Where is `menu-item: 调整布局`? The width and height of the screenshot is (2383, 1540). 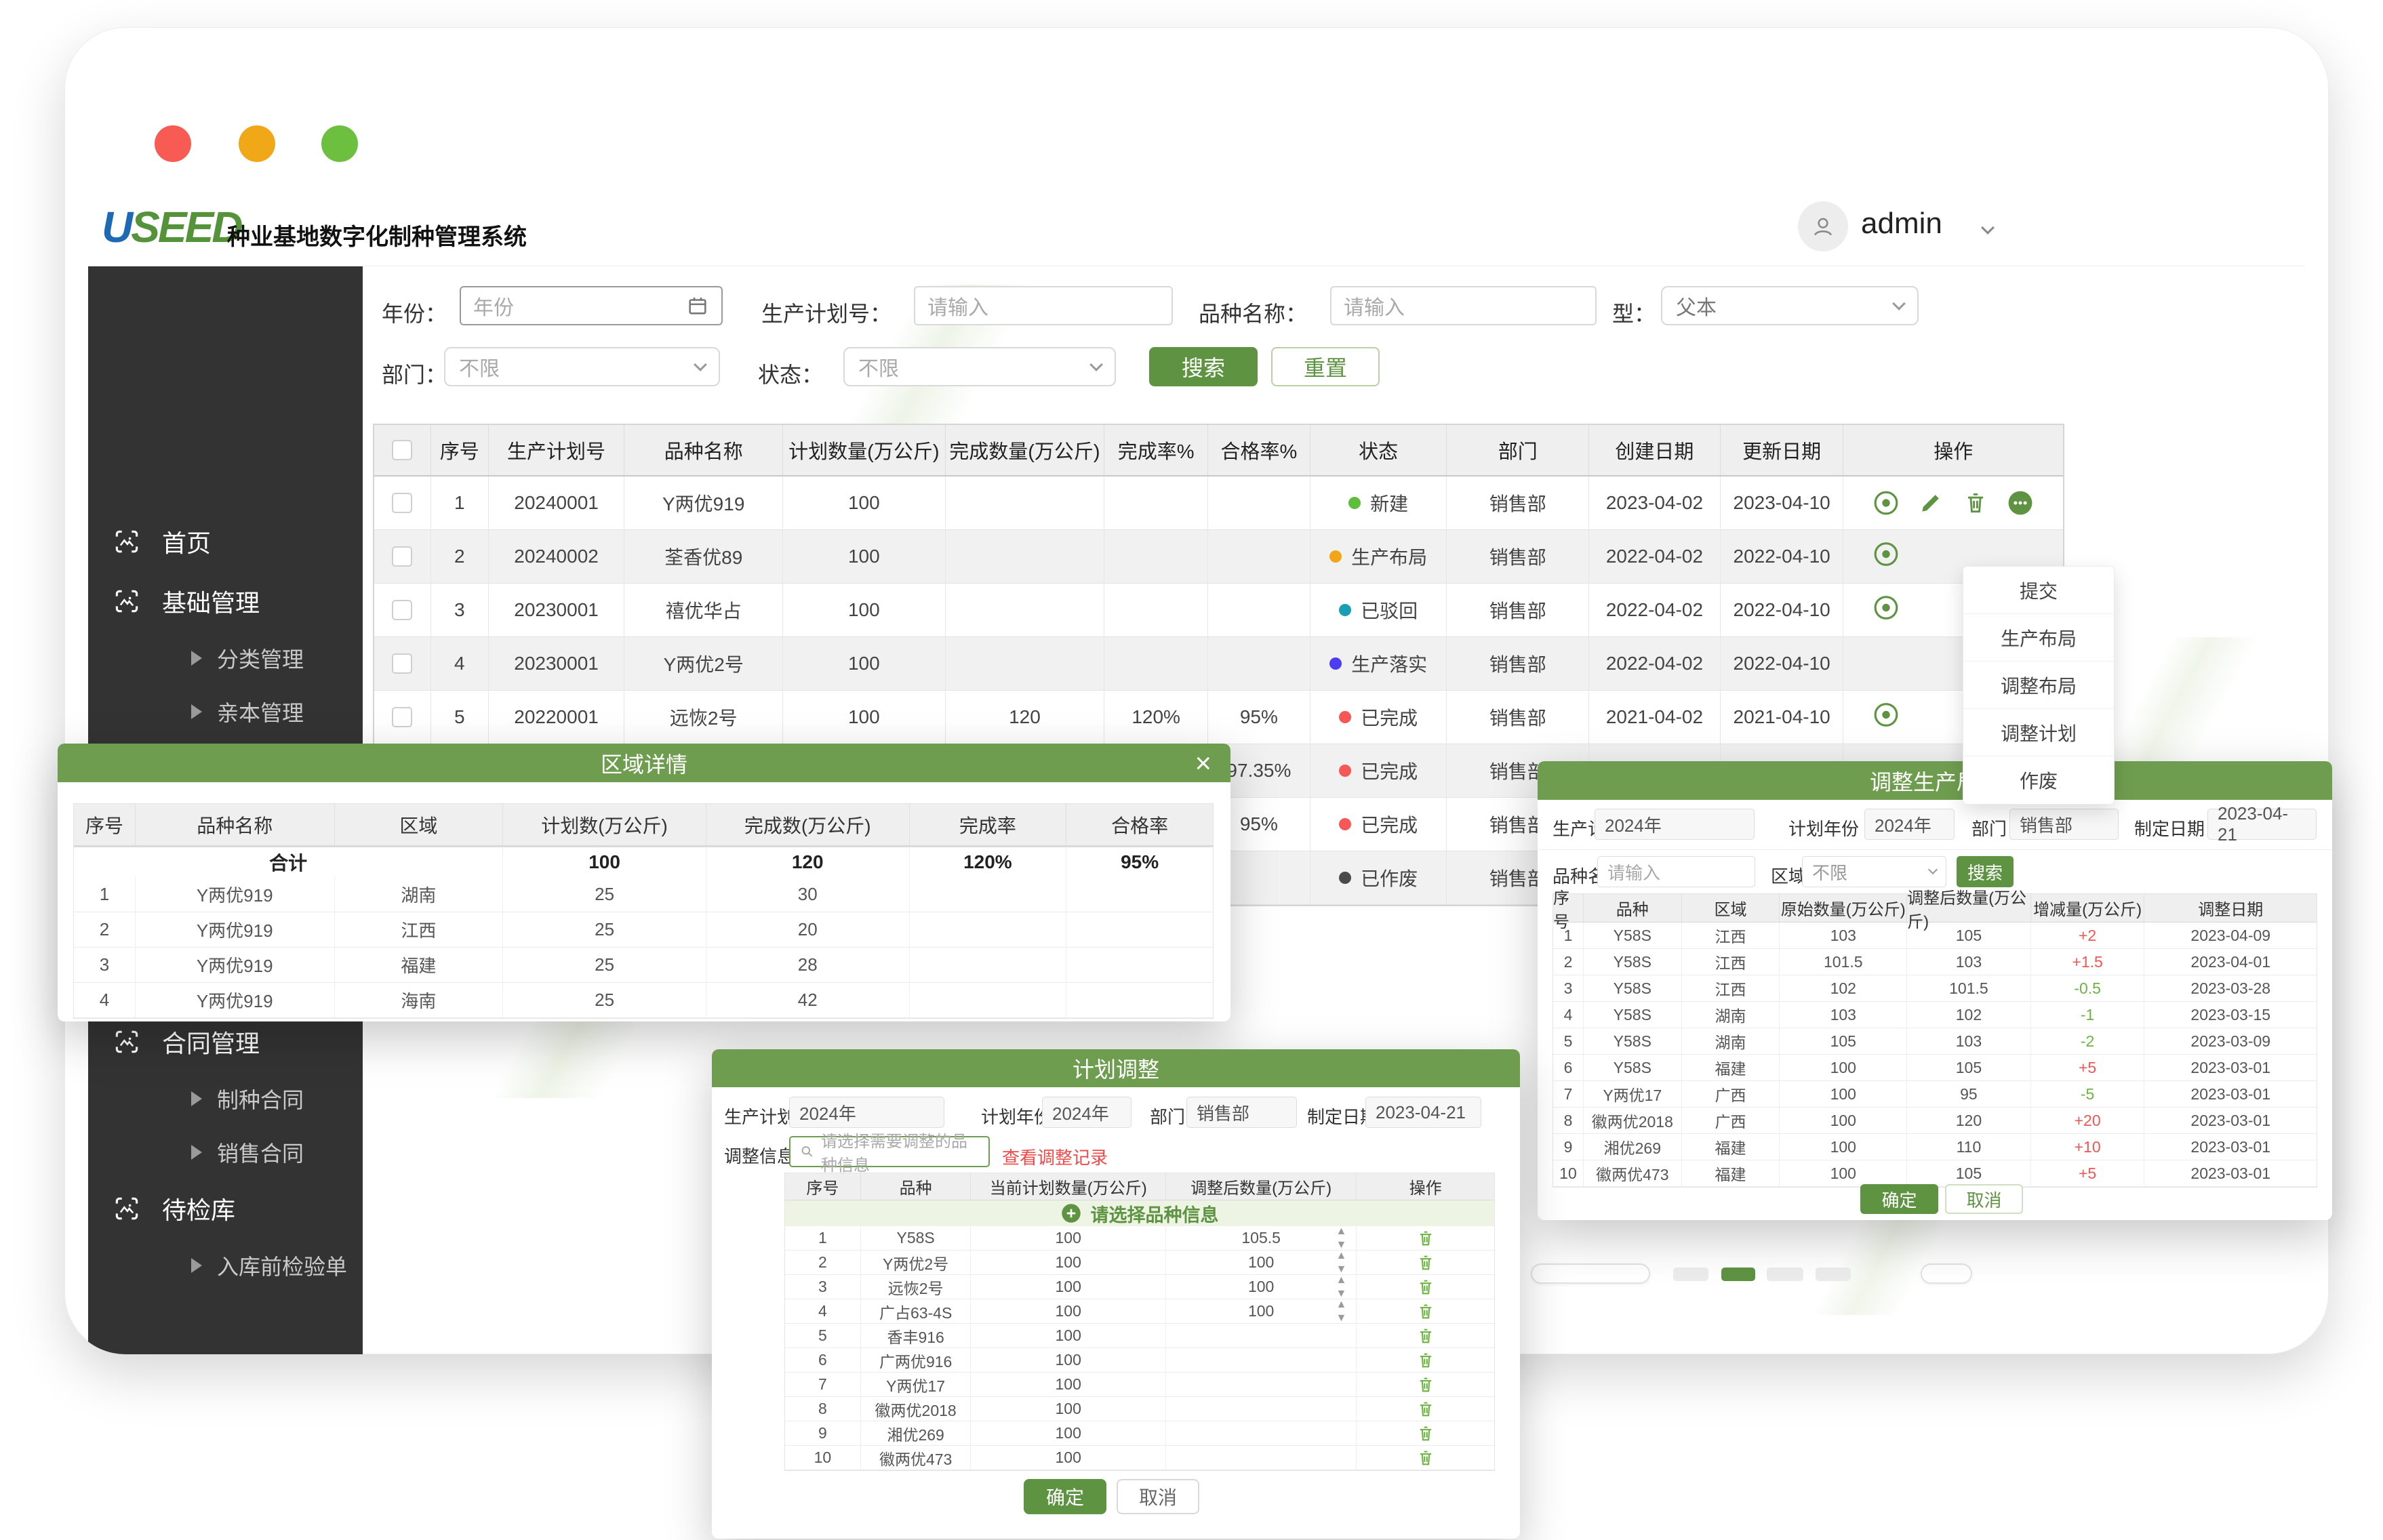 menu-item: 调整布局 is located at coordinates (2038, 686).